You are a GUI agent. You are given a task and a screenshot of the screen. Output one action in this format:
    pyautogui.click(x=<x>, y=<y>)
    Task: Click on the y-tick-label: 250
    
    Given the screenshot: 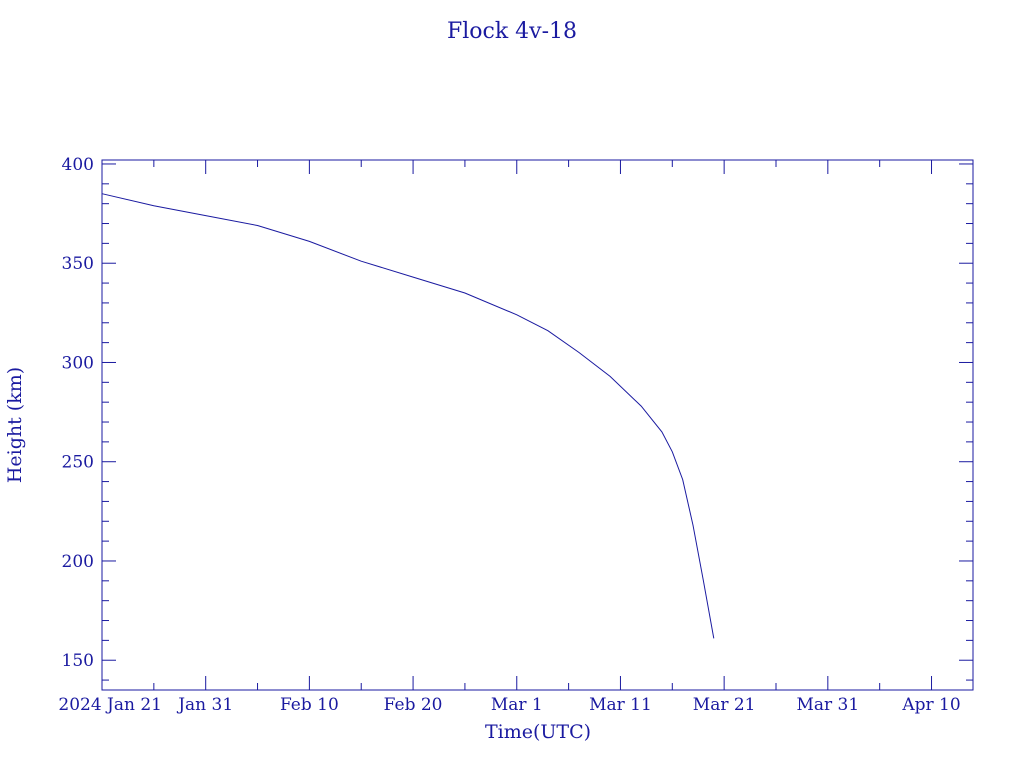 What is the action you would take?
    pyautogui.click(x=78, y=463)
    